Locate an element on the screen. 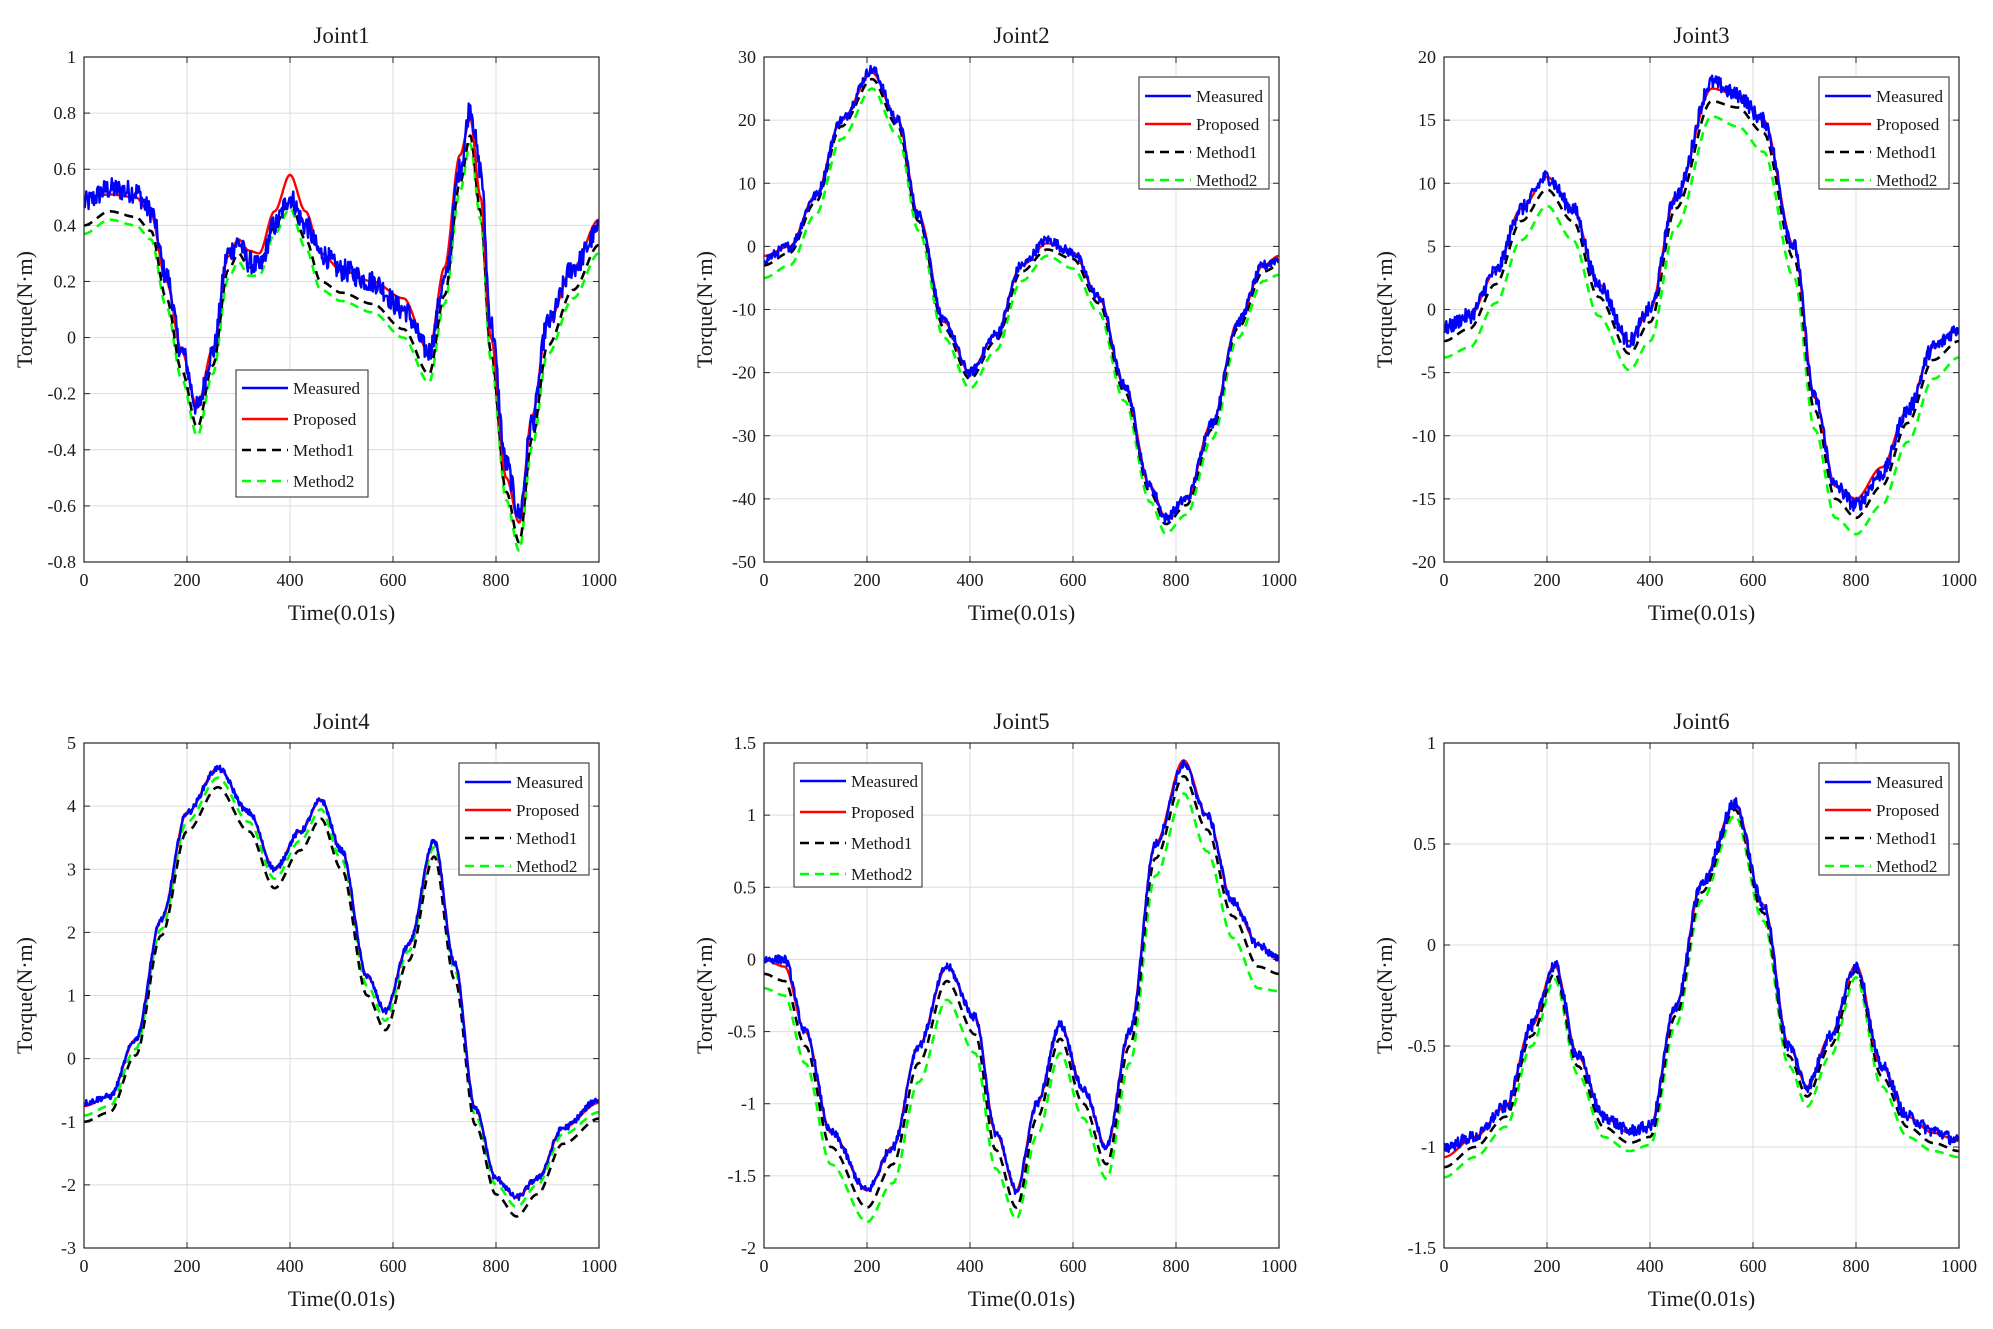 The width and height of the screenshot is (1993, 1329). y-tick-label: 3 is located at coordinates (71, 869).